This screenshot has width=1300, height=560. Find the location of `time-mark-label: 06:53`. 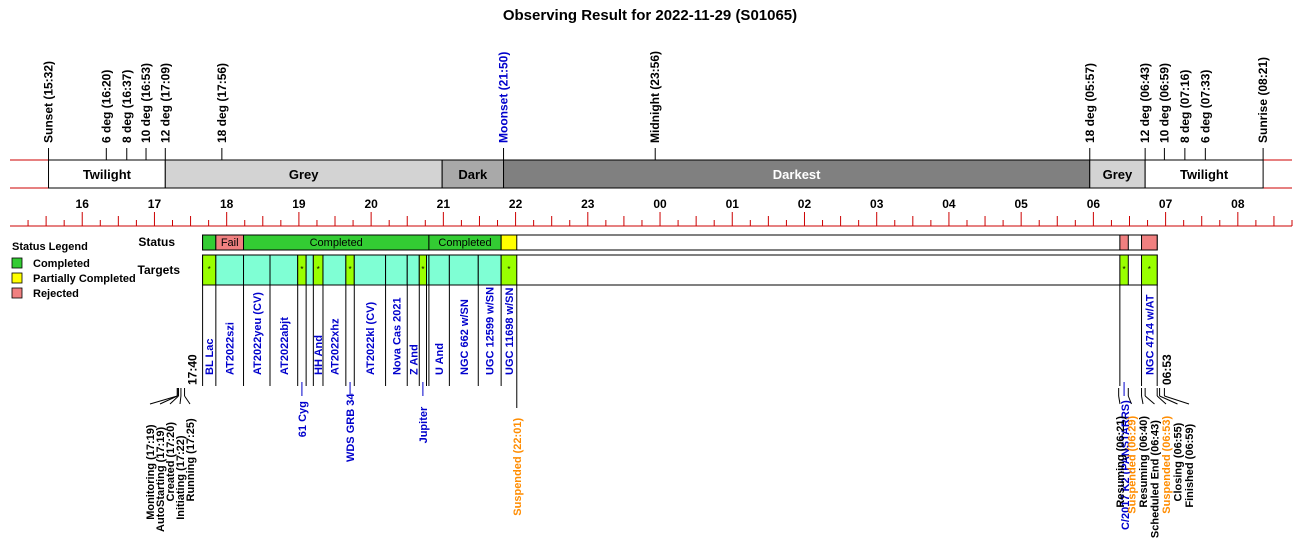

time-mark-label: 06:53 is located at coordinates (1167, 369).